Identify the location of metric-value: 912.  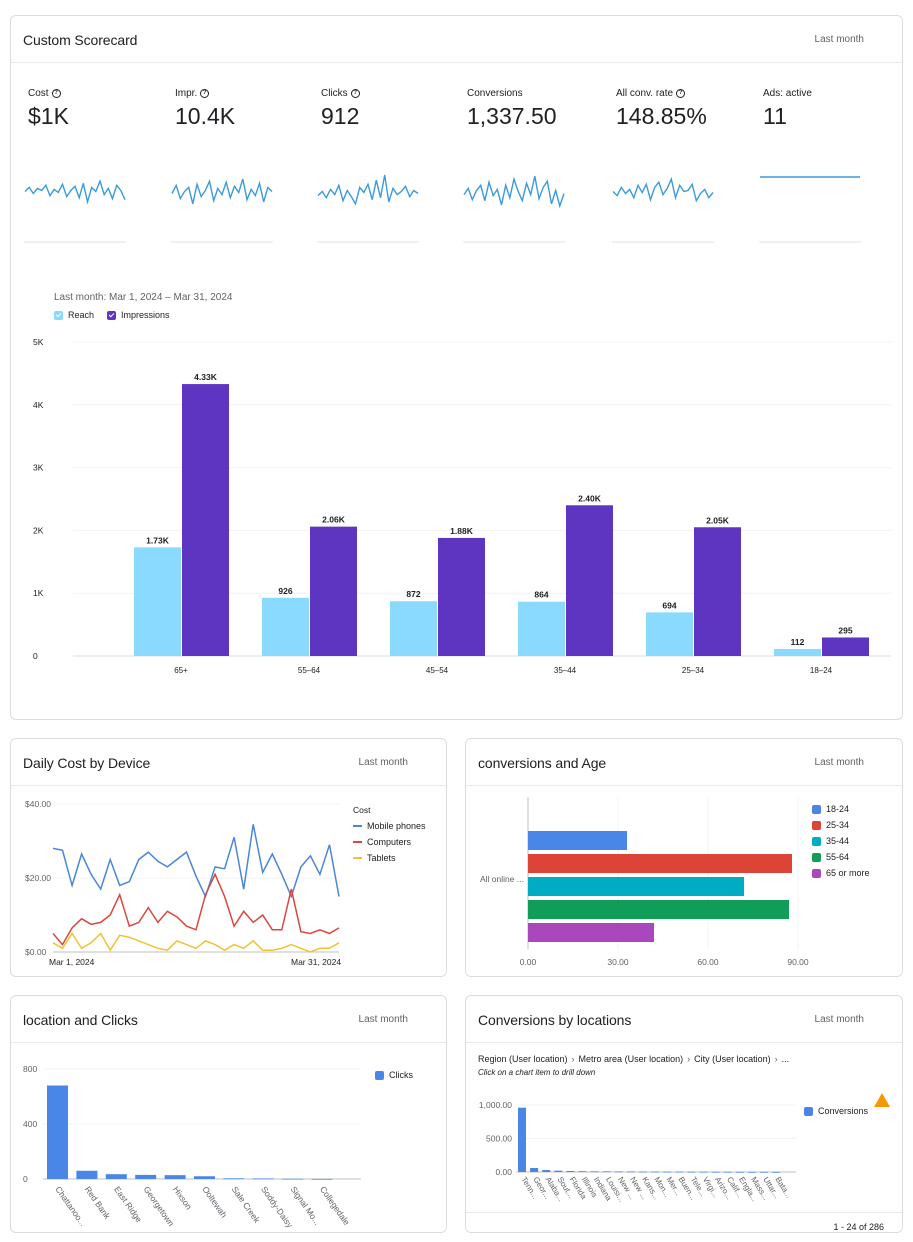
(340, 116).